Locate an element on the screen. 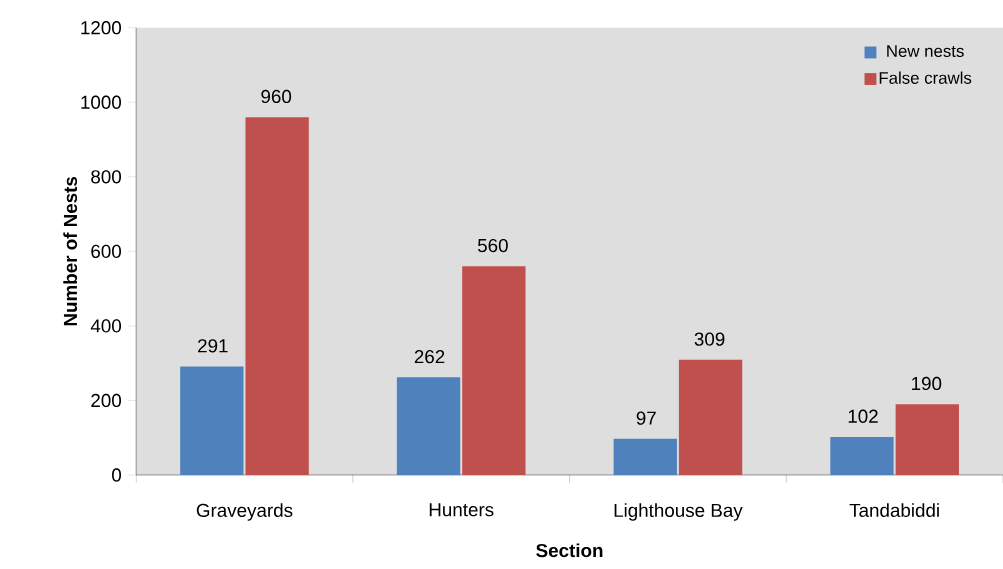 This screenshot has width=1003, height=569. y-tick-label: 1000 is located at coordinates (101, 102).